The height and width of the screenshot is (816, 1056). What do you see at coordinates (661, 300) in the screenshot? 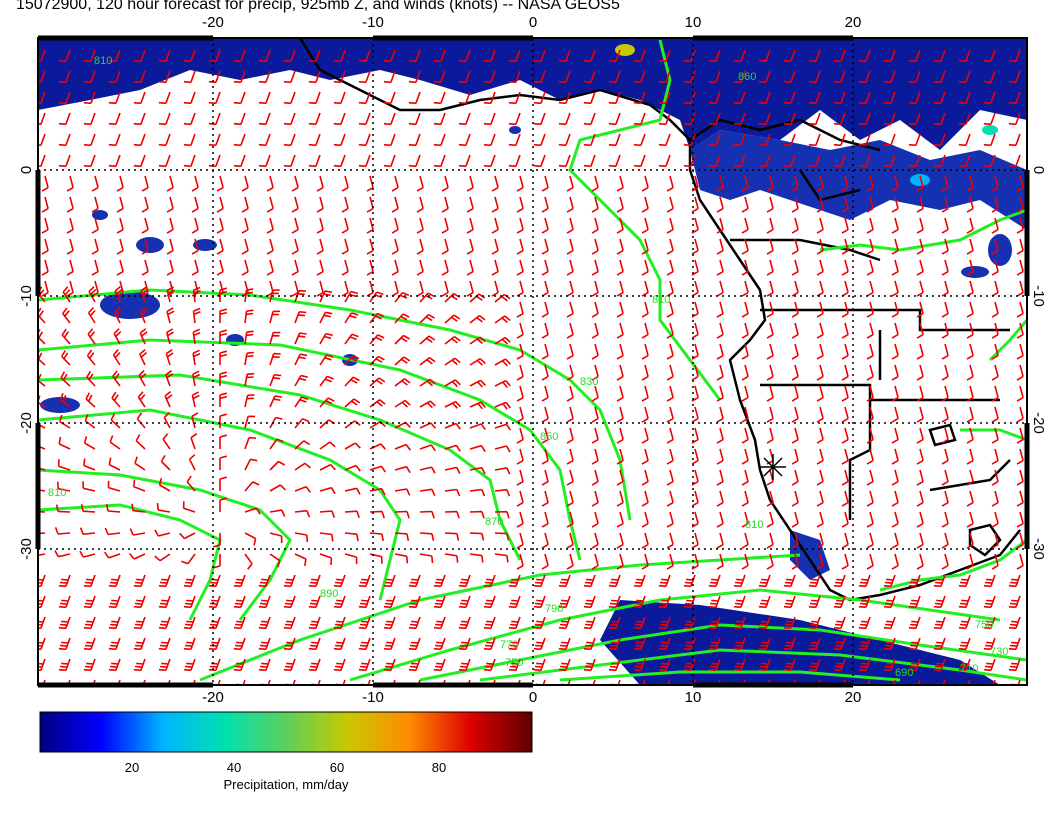
I see `contour-label: 810` at bounding box center [661, 300].